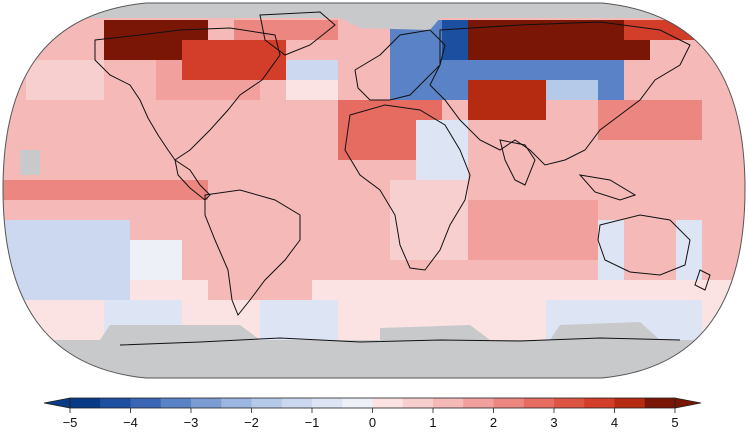 This screenshot has width=748, height=441. Describe the element at coordinates (373, 403) in the screenshot. I see `colorbar-bins` at that location.